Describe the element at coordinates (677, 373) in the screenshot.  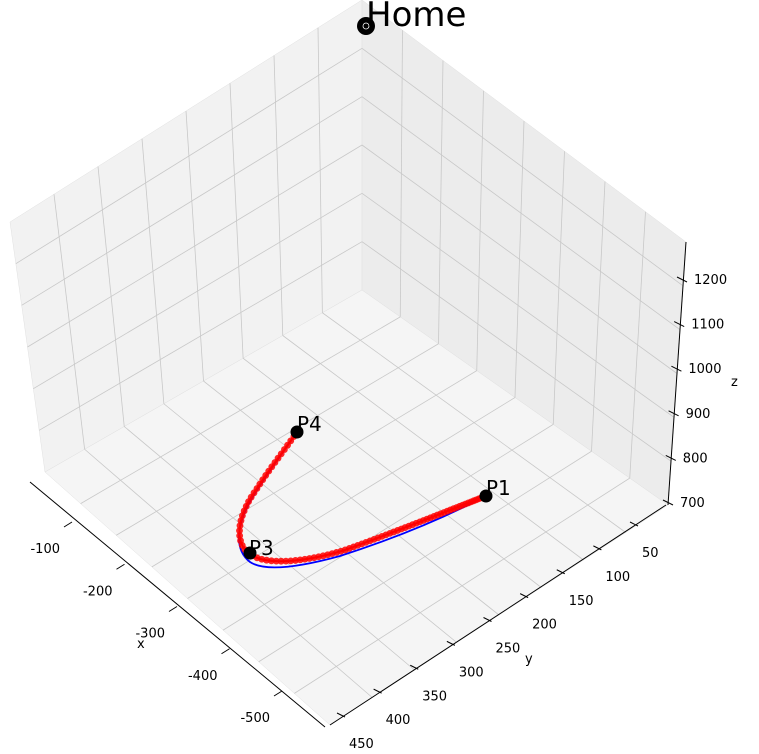
I see `z-axis-line` at that location.